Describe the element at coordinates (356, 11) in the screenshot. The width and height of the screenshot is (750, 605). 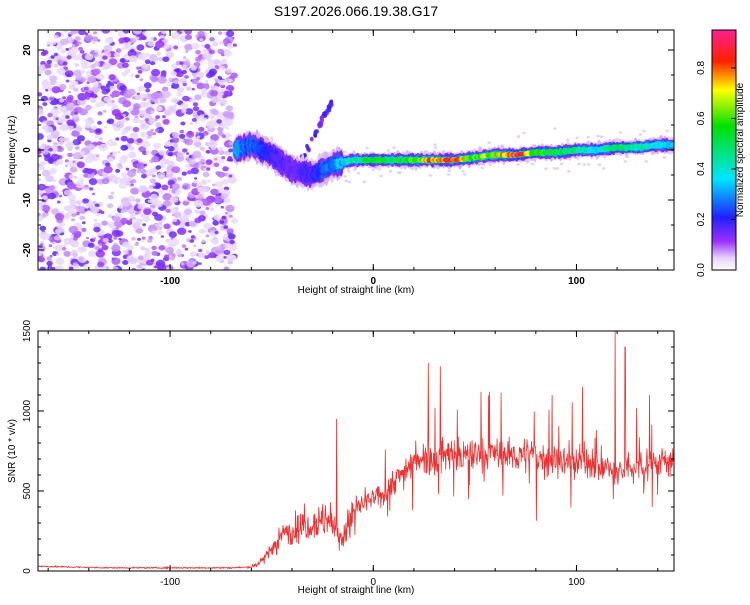
I see `figure-title: S197.2026.066.19.38.G17` at that location.